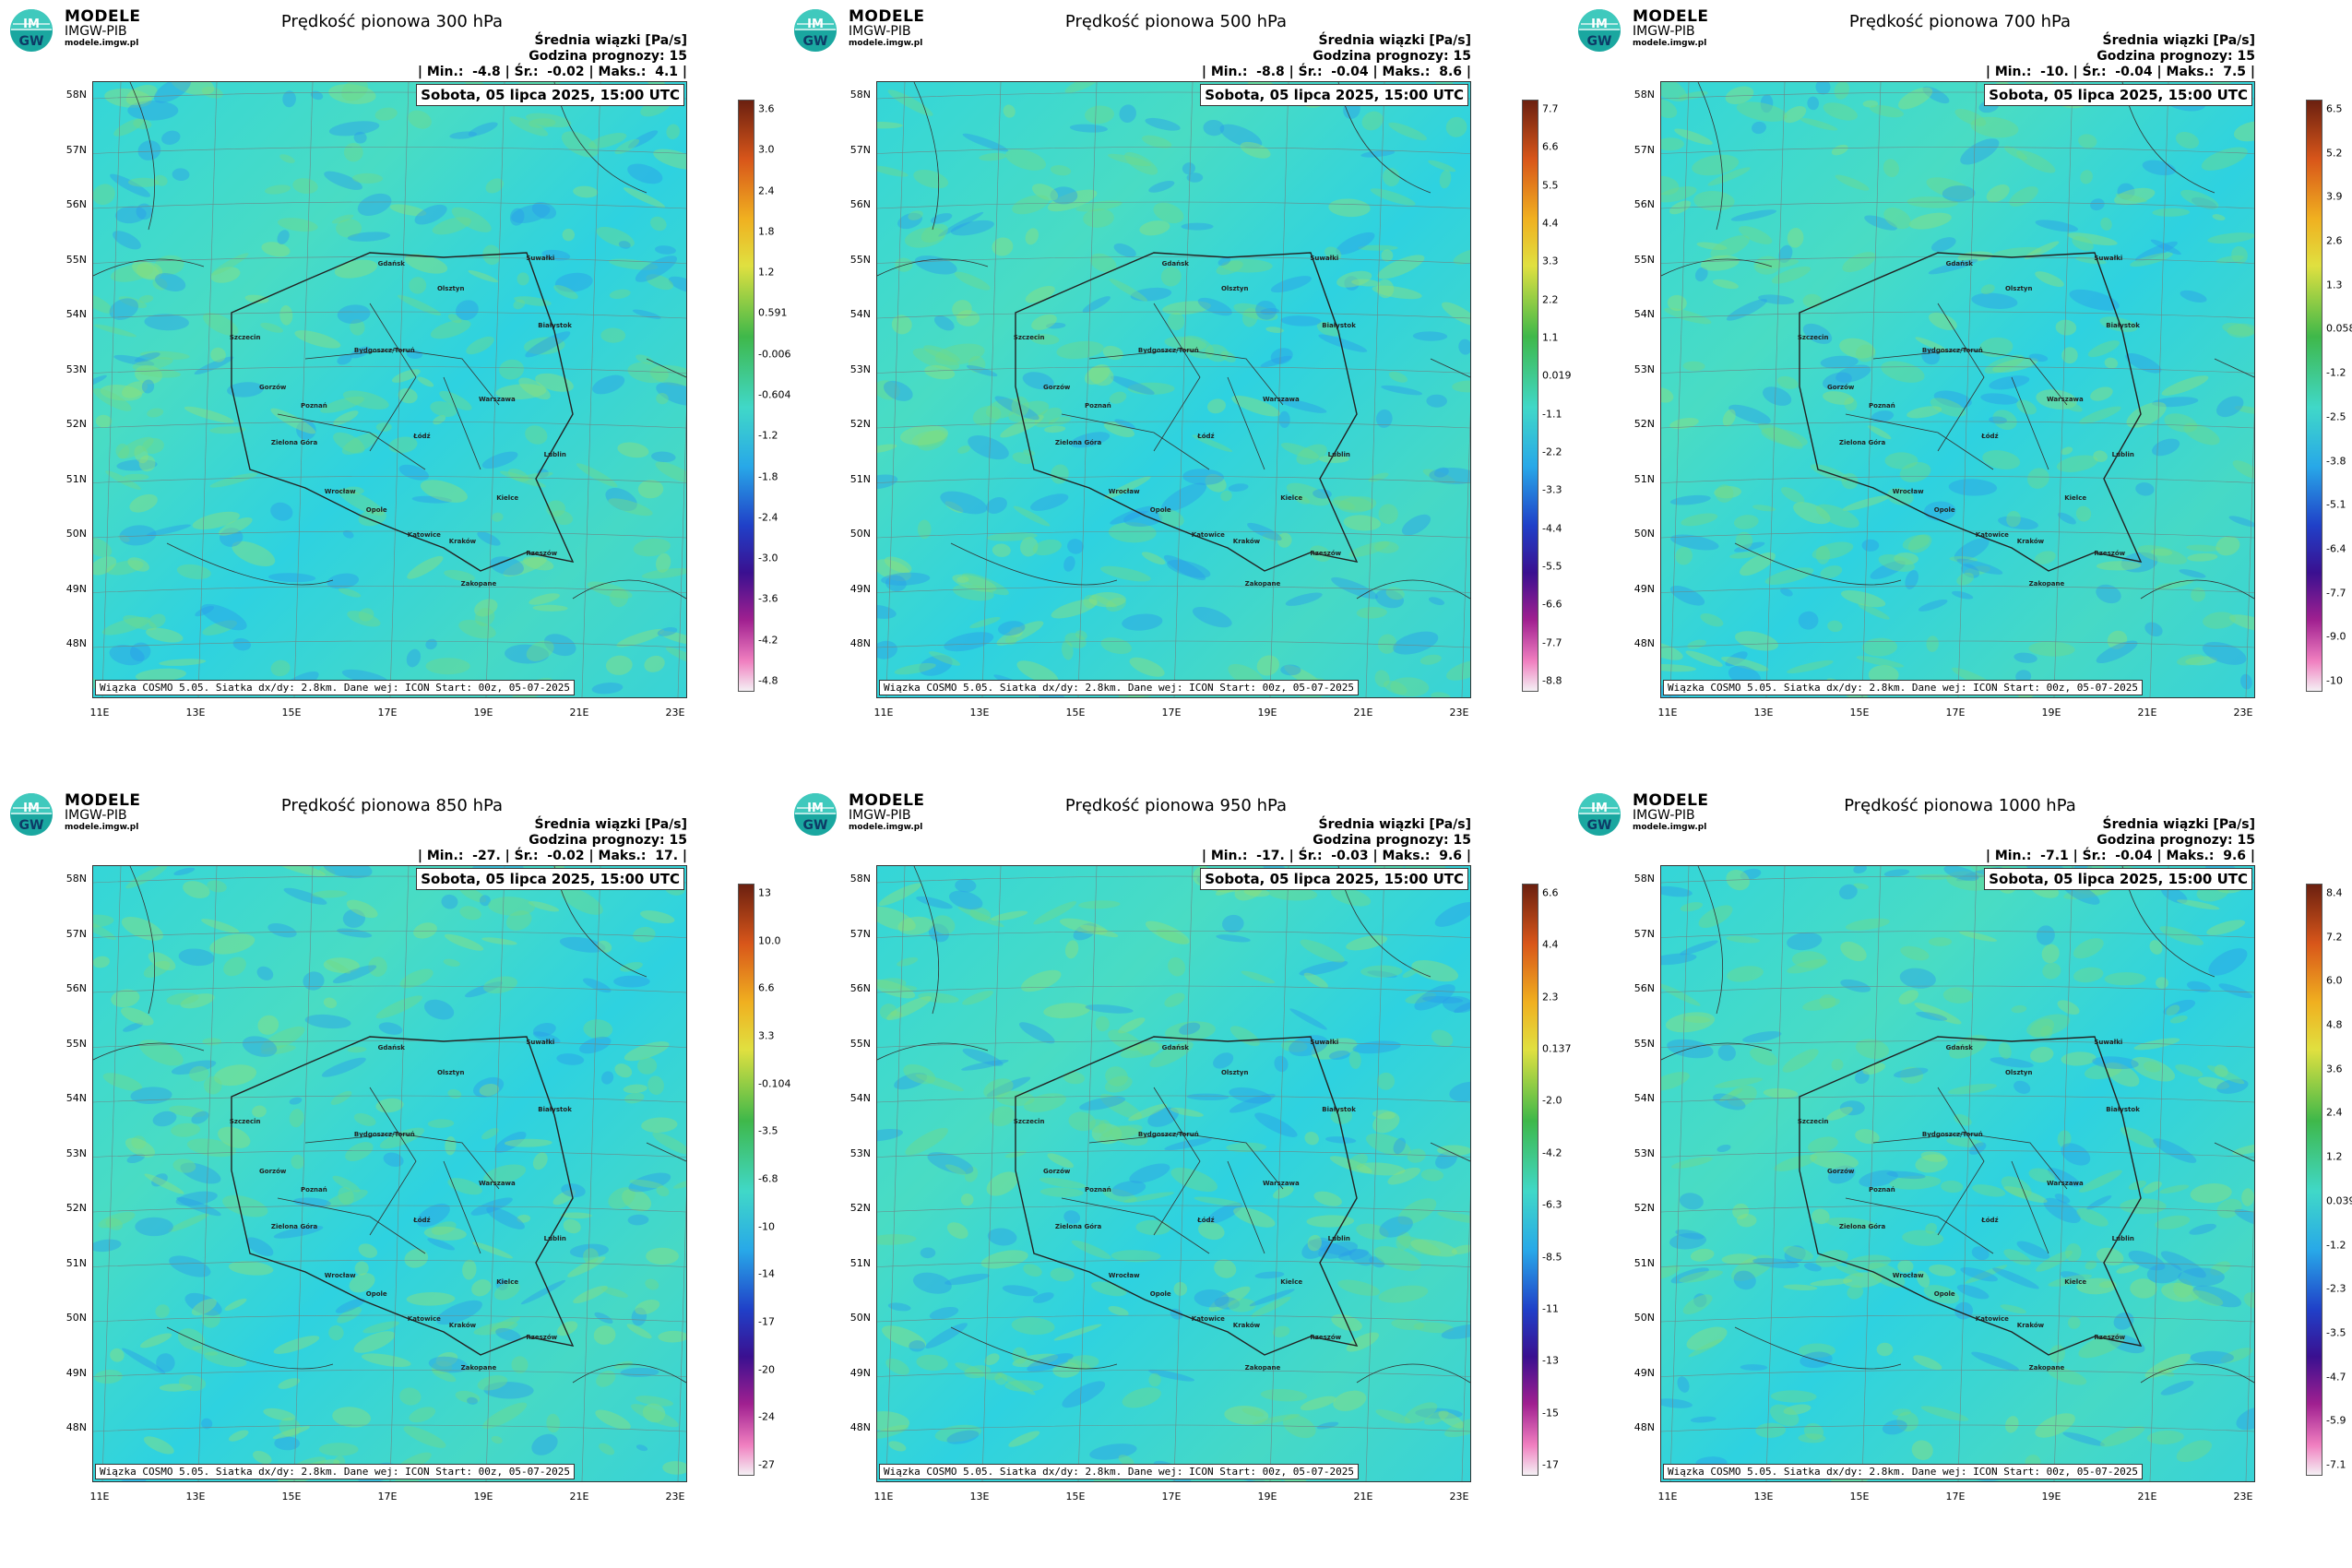 The height and width of the screenshot is (1568, 2352). Describe the element at coordinates (1944, 510) in the screenshot. I see `city-label: Opole` at that location.